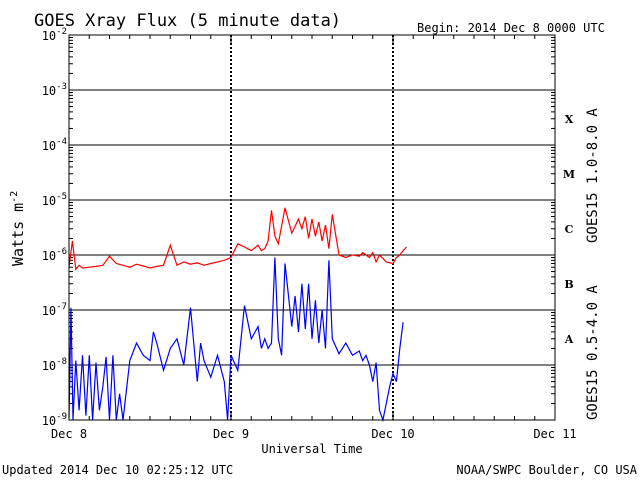 The image size is (640, 480). I want to click on legend-series-short: GOES15 0.5-4.0 A, so click(593, 352).